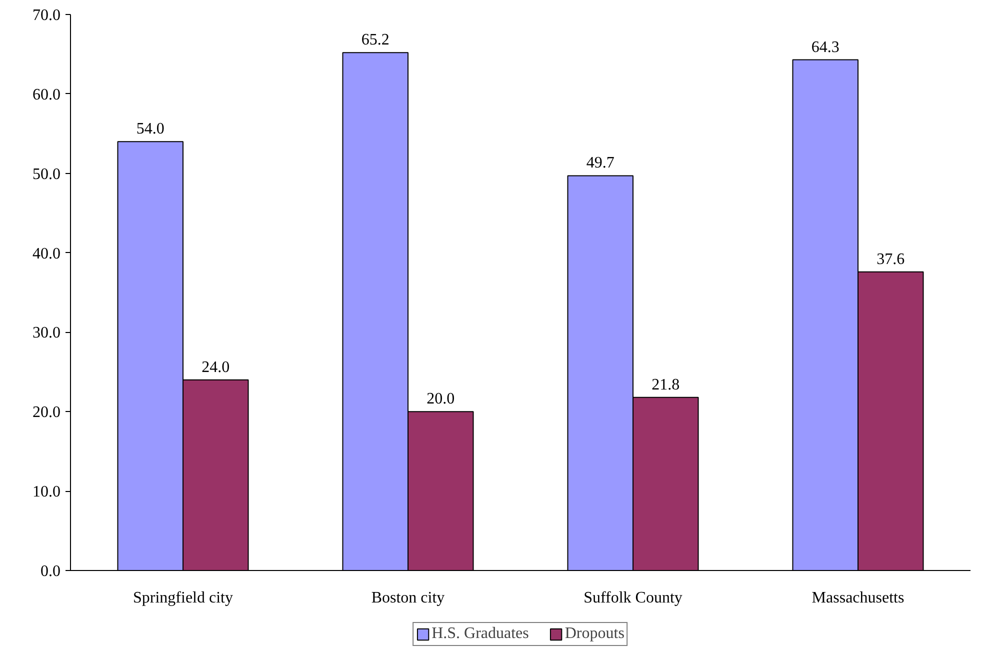 This screenshot has width=984, height=668. I want to click on y-tick-label: 20.0, so click(46, 413).